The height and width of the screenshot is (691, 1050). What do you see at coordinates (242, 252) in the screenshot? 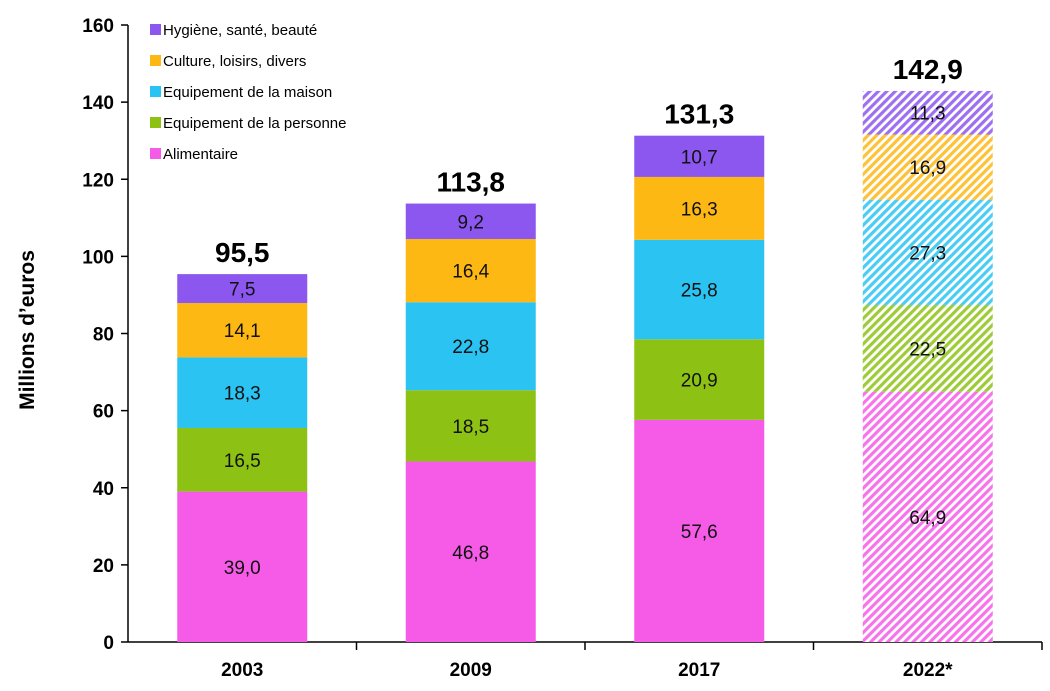
I see `total-label: 95,5` at bounding box center [242, 252].